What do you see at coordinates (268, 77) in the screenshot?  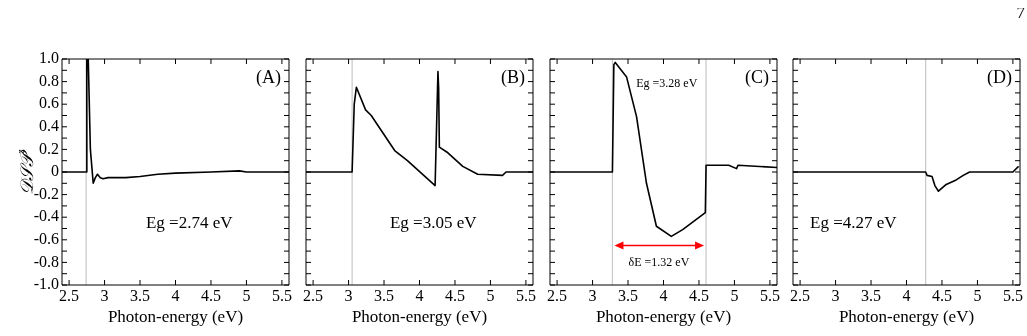 I see `chart-title: (A)` at bounding box center [268, 77].